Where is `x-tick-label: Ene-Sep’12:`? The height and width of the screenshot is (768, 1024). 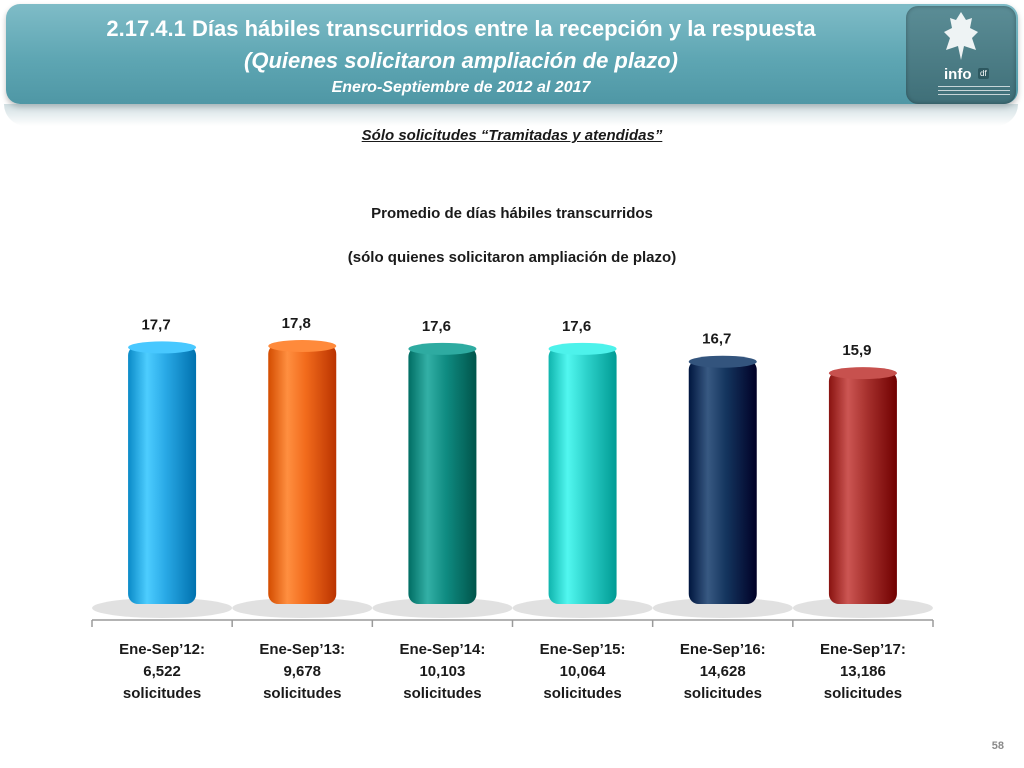
x-tick-label: Ene-Sep’12: is located at coordinates (162, 649).